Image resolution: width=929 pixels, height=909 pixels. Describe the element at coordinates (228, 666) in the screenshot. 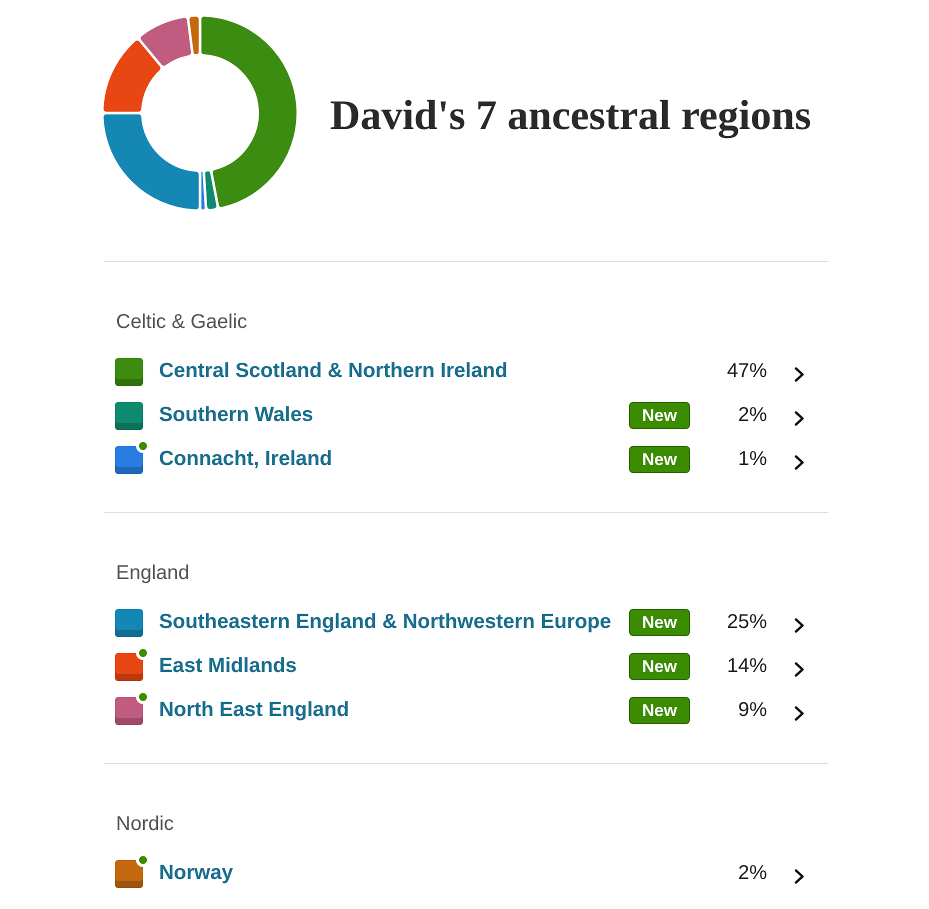

I see `legend-label: East Midlands` at that location.